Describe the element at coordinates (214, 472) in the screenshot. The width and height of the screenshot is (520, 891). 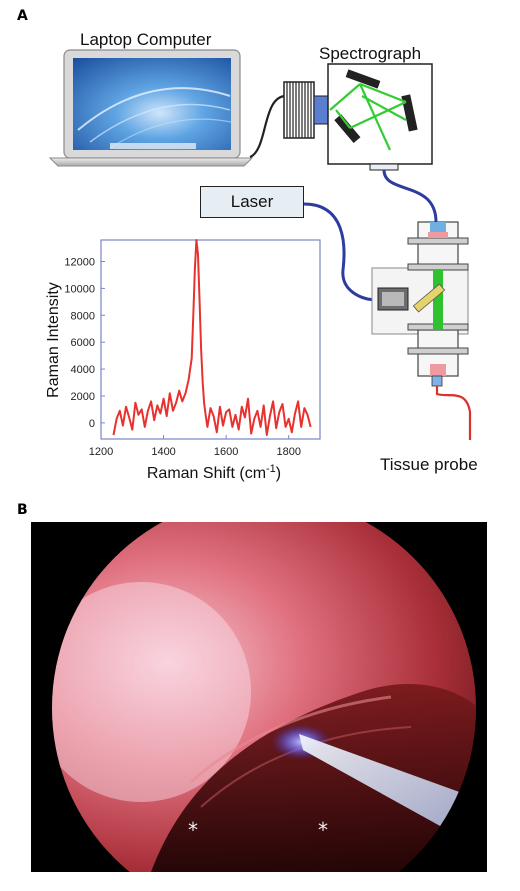
I see `chart-x-axis-label: Raman Shift (cm-1)` at that location.